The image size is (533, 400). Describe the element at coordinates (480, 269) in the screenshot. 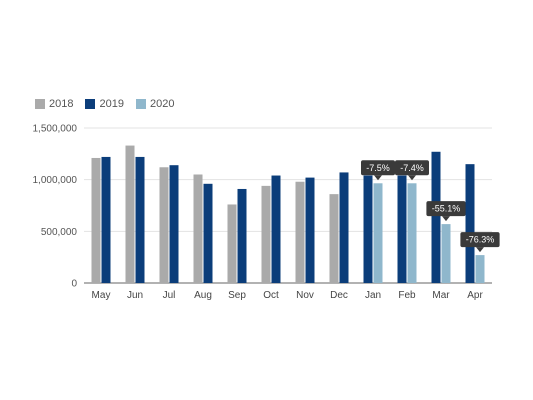

I see `bar-2020-apr` at that location.